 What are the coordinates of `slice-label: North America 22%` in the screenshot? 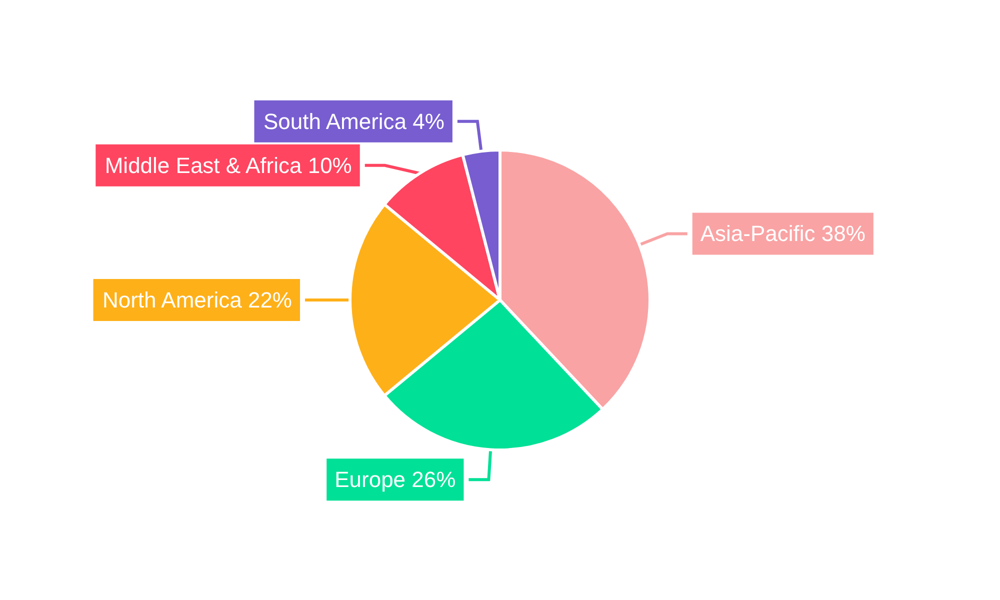 It's located at (197, 300).